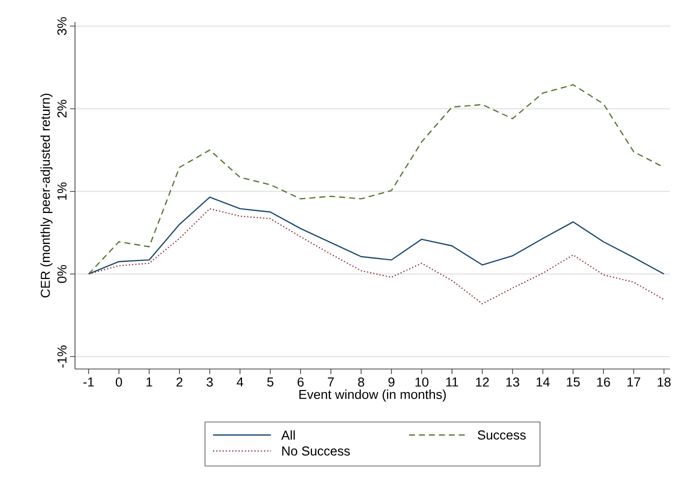 The image size is (685, 501). What do you see at coordinates (543, 382) in the screenshot?
I see `x-tick-label: 14` at bounding box center [543, 382].